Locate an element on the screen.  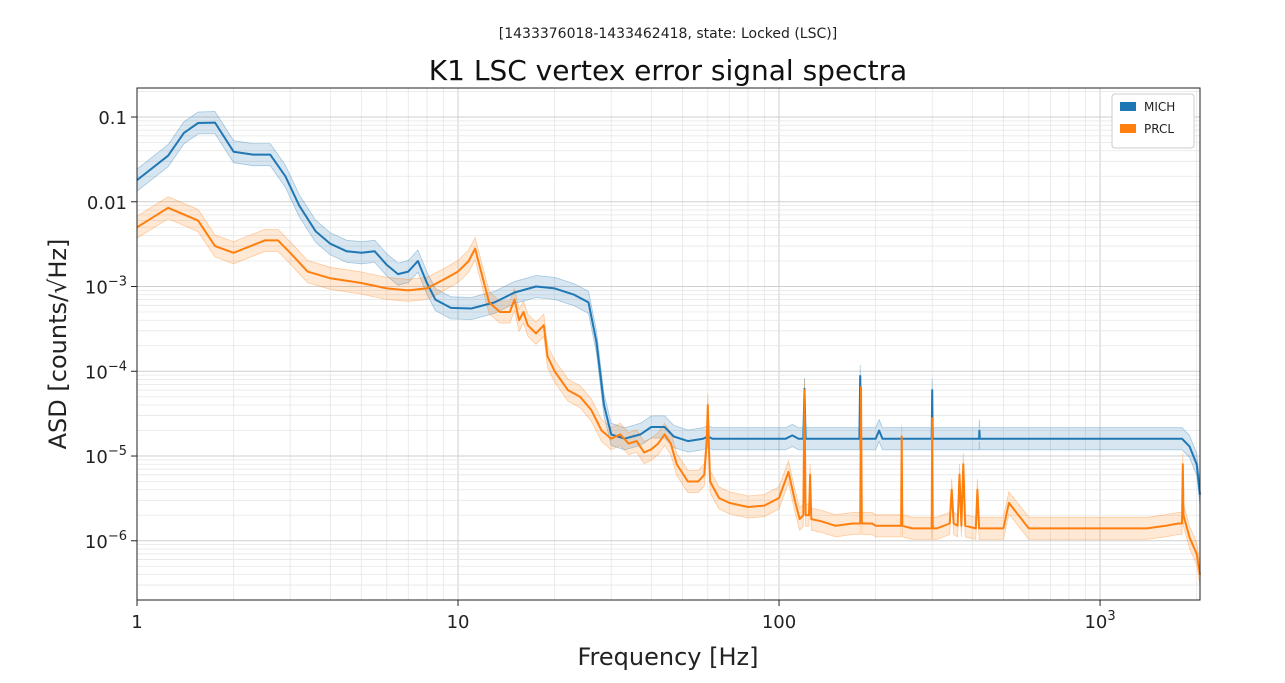
x-tick-label: 10³ is located at coordinates (1099, 621).